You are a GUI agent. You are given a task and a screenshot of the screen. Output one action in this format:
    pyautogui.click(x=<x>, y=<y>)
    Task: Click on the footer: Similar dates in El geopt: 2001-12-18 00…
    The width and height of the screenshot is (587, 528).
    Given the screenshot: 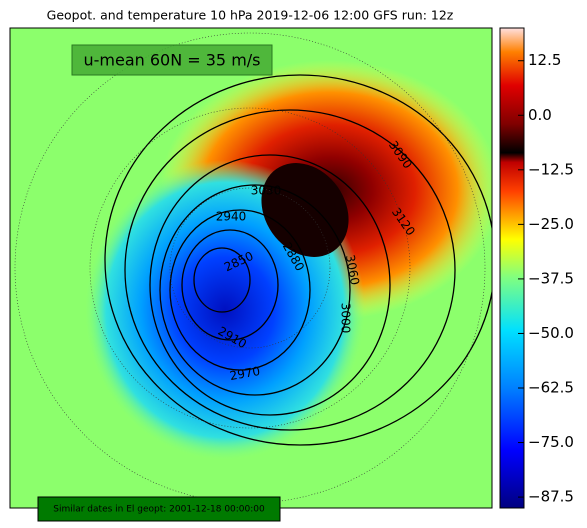 What is the action you would take?
    pyautogui.click(x=159, y=510)
    